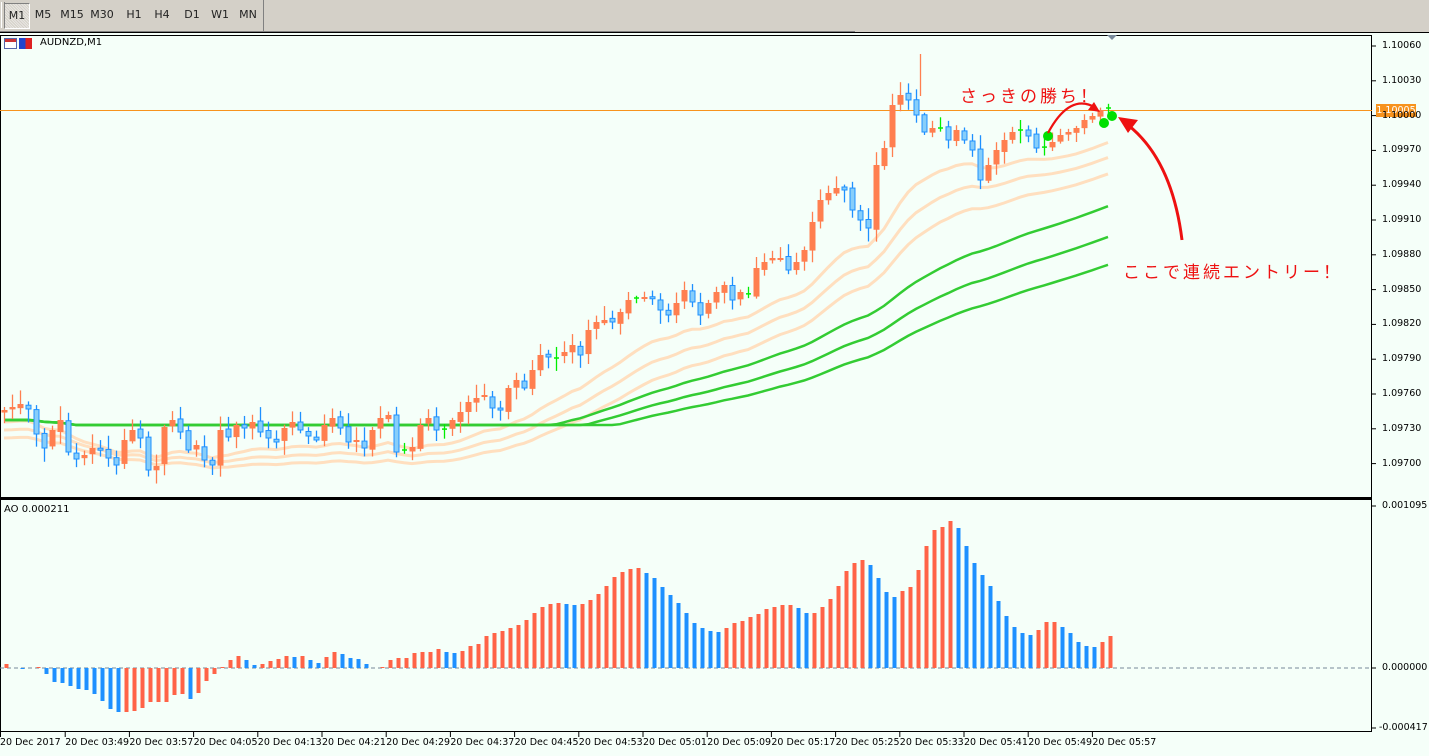 The width and height of the screenshot is (1429, 756). What do you see at coordinates (803, 742) in the screenshot?
I see `time-axis-label: 20 Dec 05:17` at bounding box center [803, 742].